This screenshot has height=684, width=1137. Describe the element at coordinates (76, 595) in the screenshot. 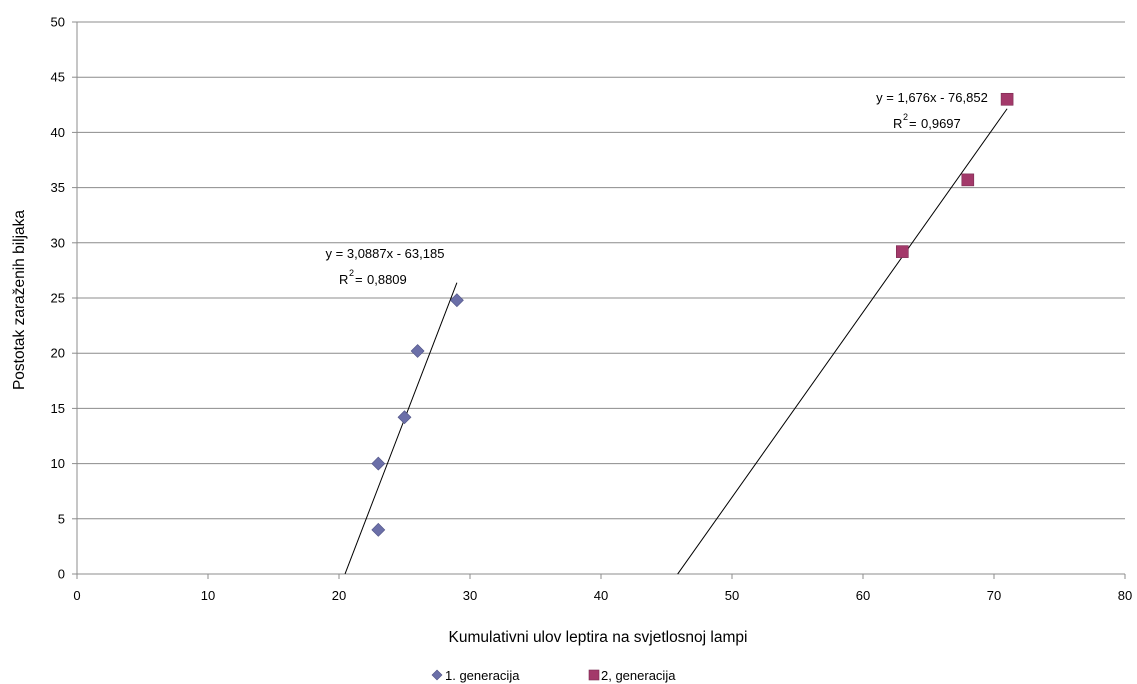

I see `x-tick-label: 0` at that location.